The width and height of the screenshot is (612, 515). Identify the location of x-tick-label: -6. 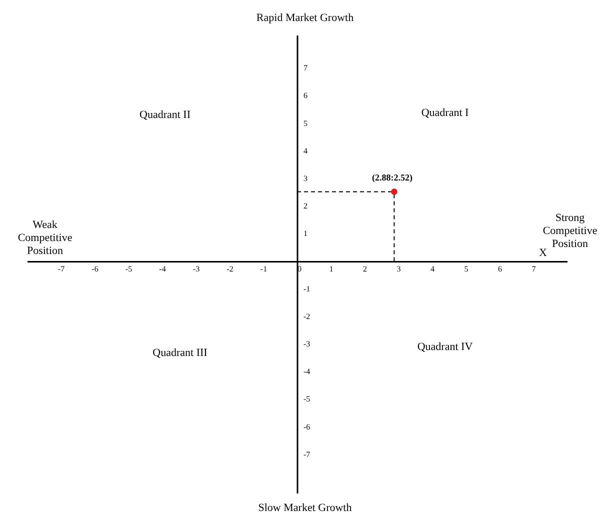
(95, 269).